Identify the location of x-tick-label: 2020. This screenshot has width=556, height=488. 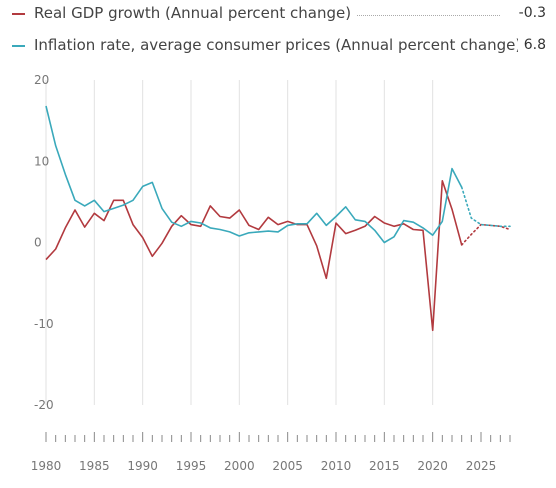
(432, 466).